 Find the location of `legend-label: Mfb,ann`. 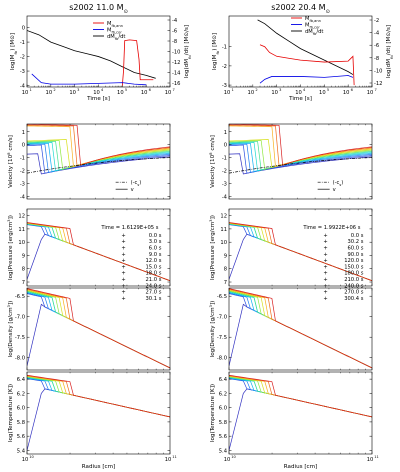

legend-label: Mfb,ann is located at coordinates (313, 19).